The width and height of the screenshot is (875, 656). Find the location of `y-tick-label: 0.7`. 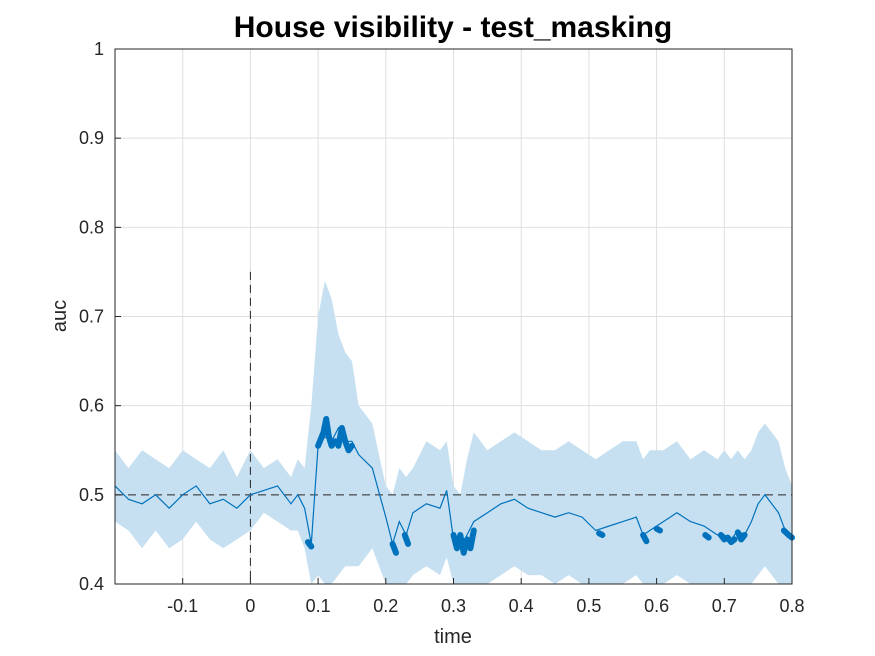

y-tick-label: 0.7 is located at coordinates (91, 317).